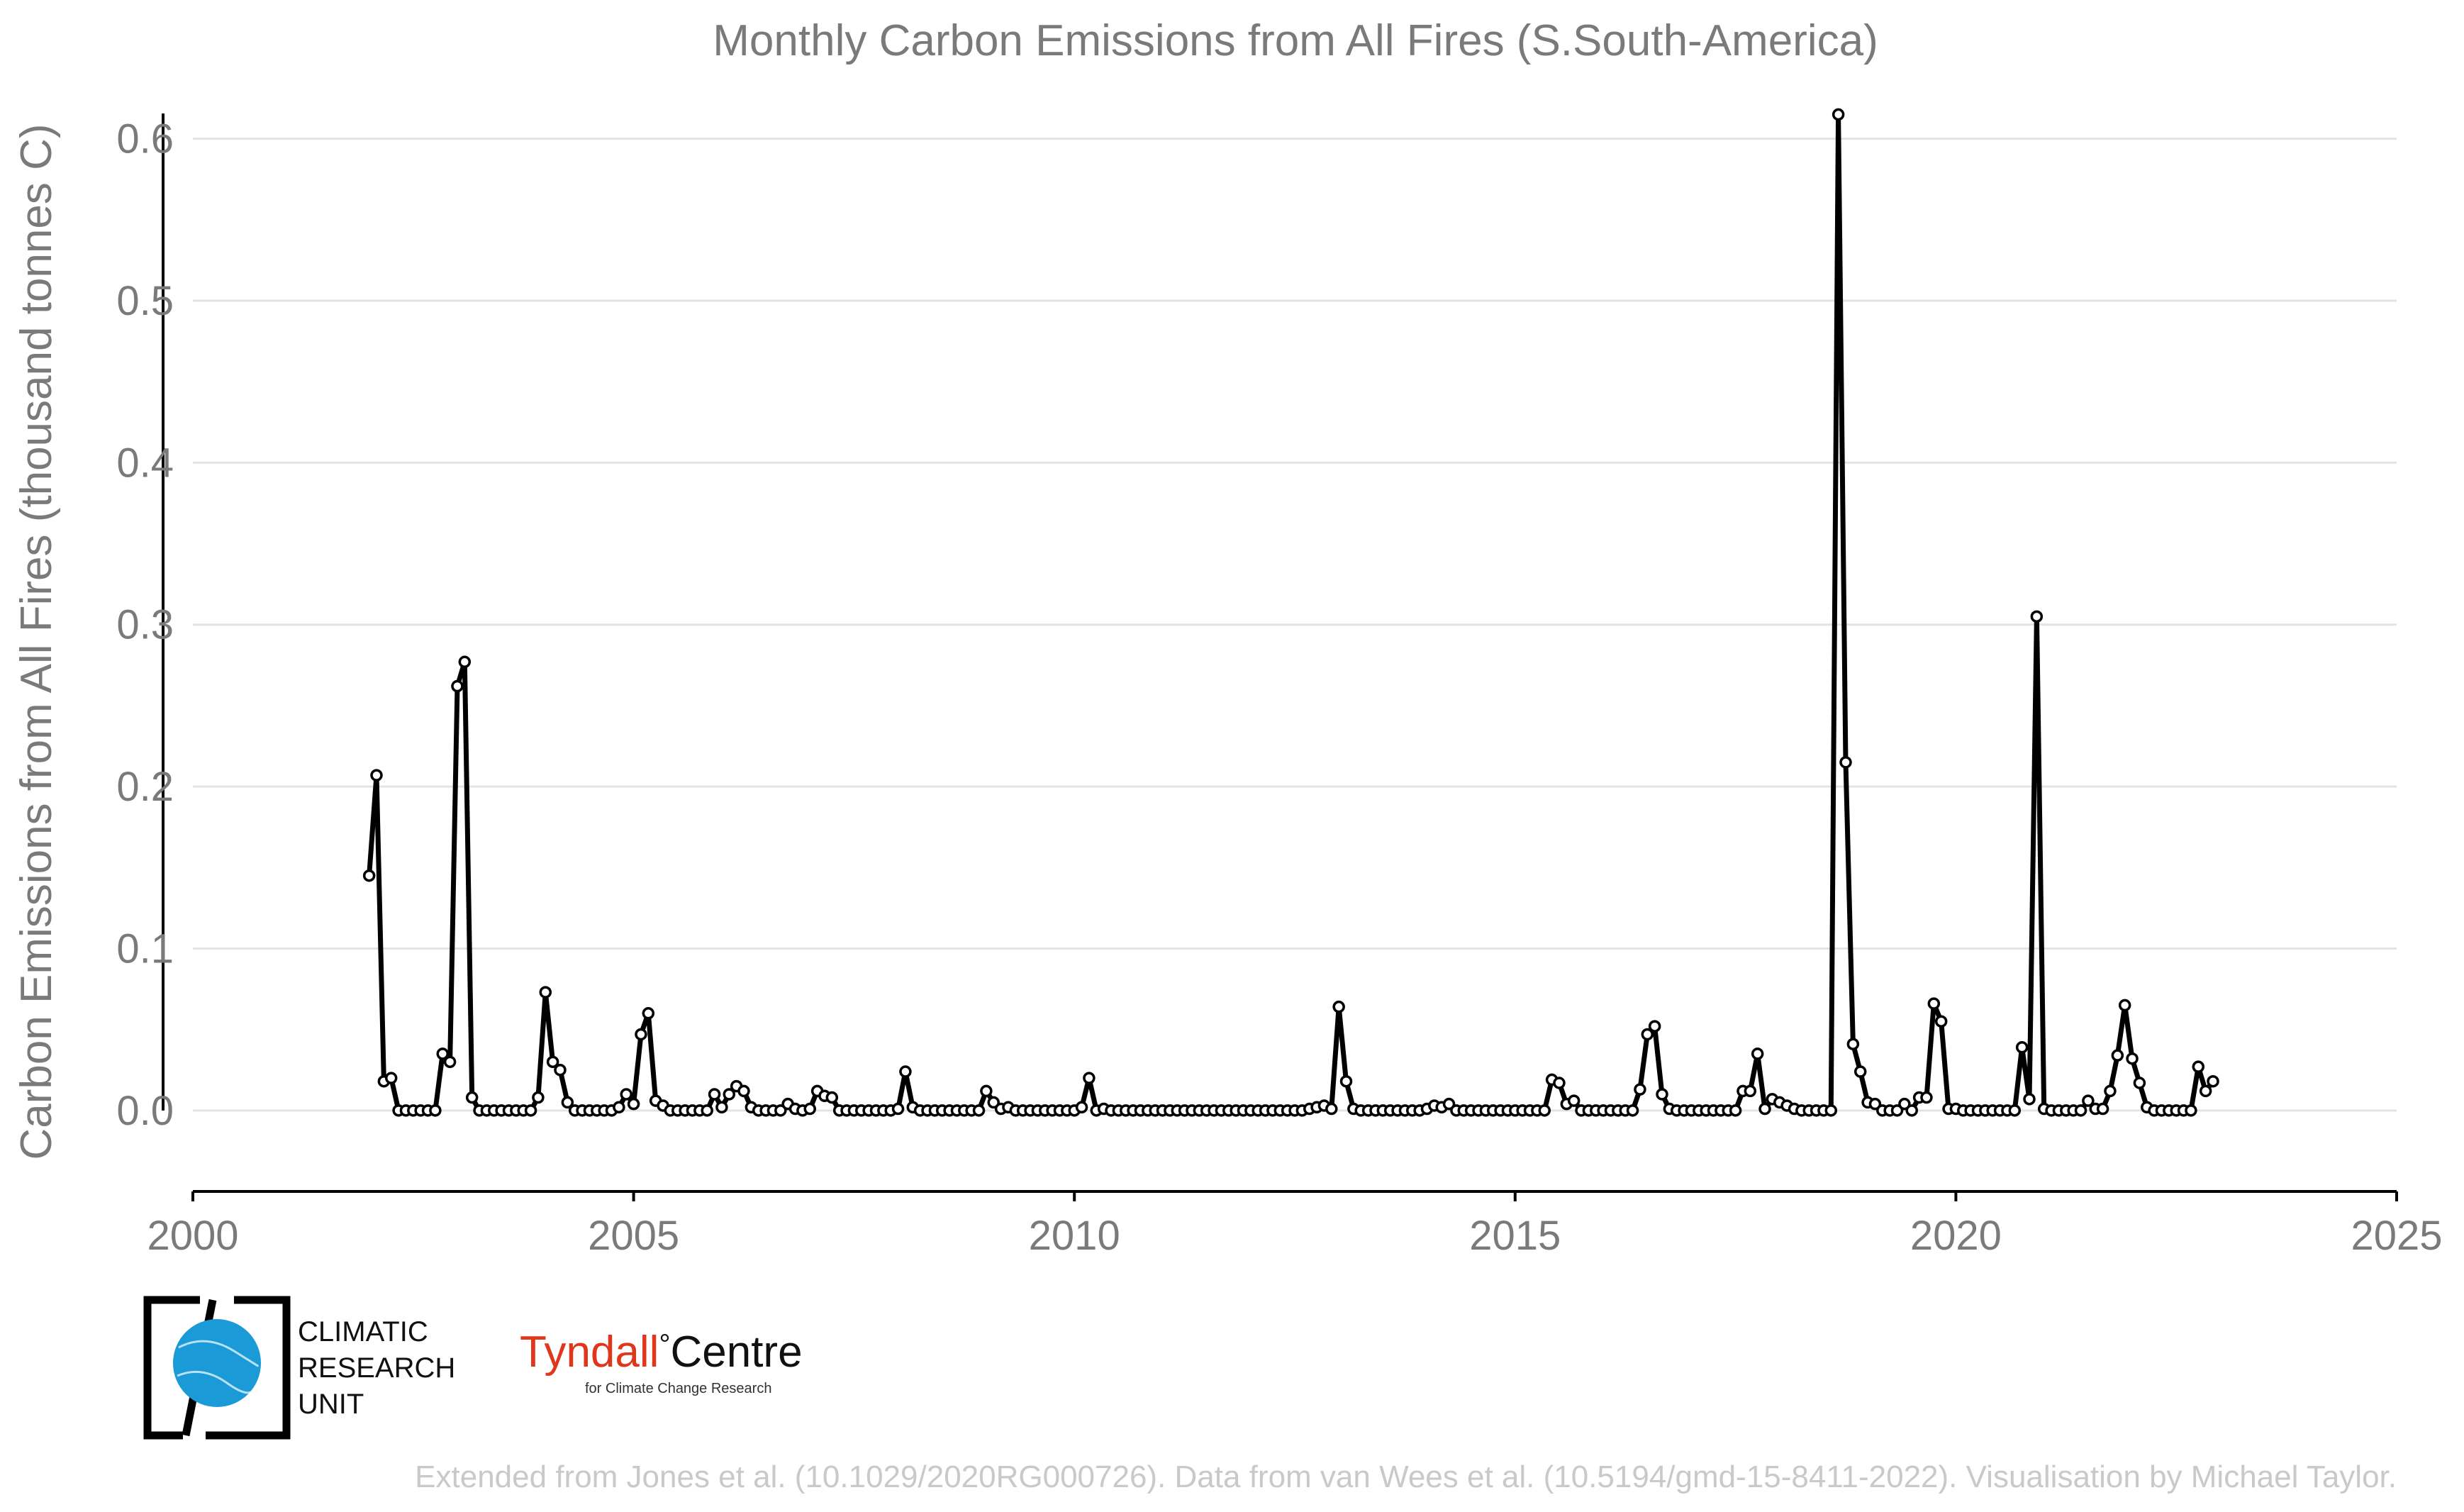  I want to click on tyndall-word: Tyndall, so click(589, 1352).